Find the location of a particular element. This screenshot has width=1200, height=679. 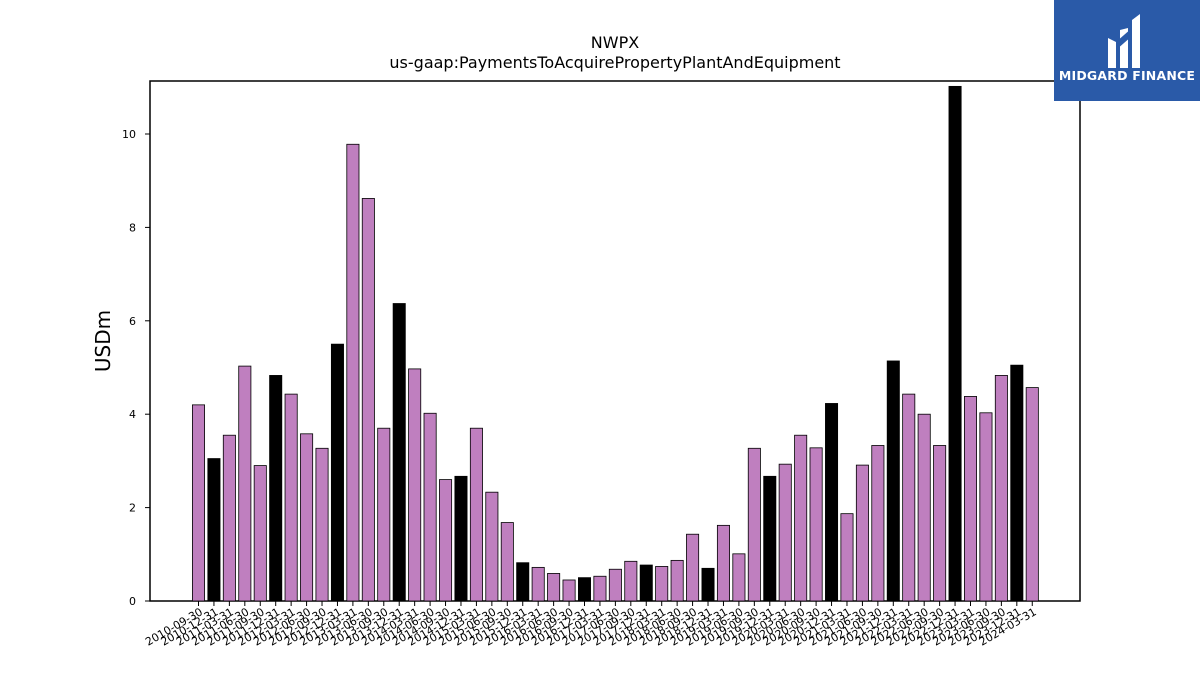

brand-logo: MIDGARD FINANCE is located at coordinates (1127, 50).